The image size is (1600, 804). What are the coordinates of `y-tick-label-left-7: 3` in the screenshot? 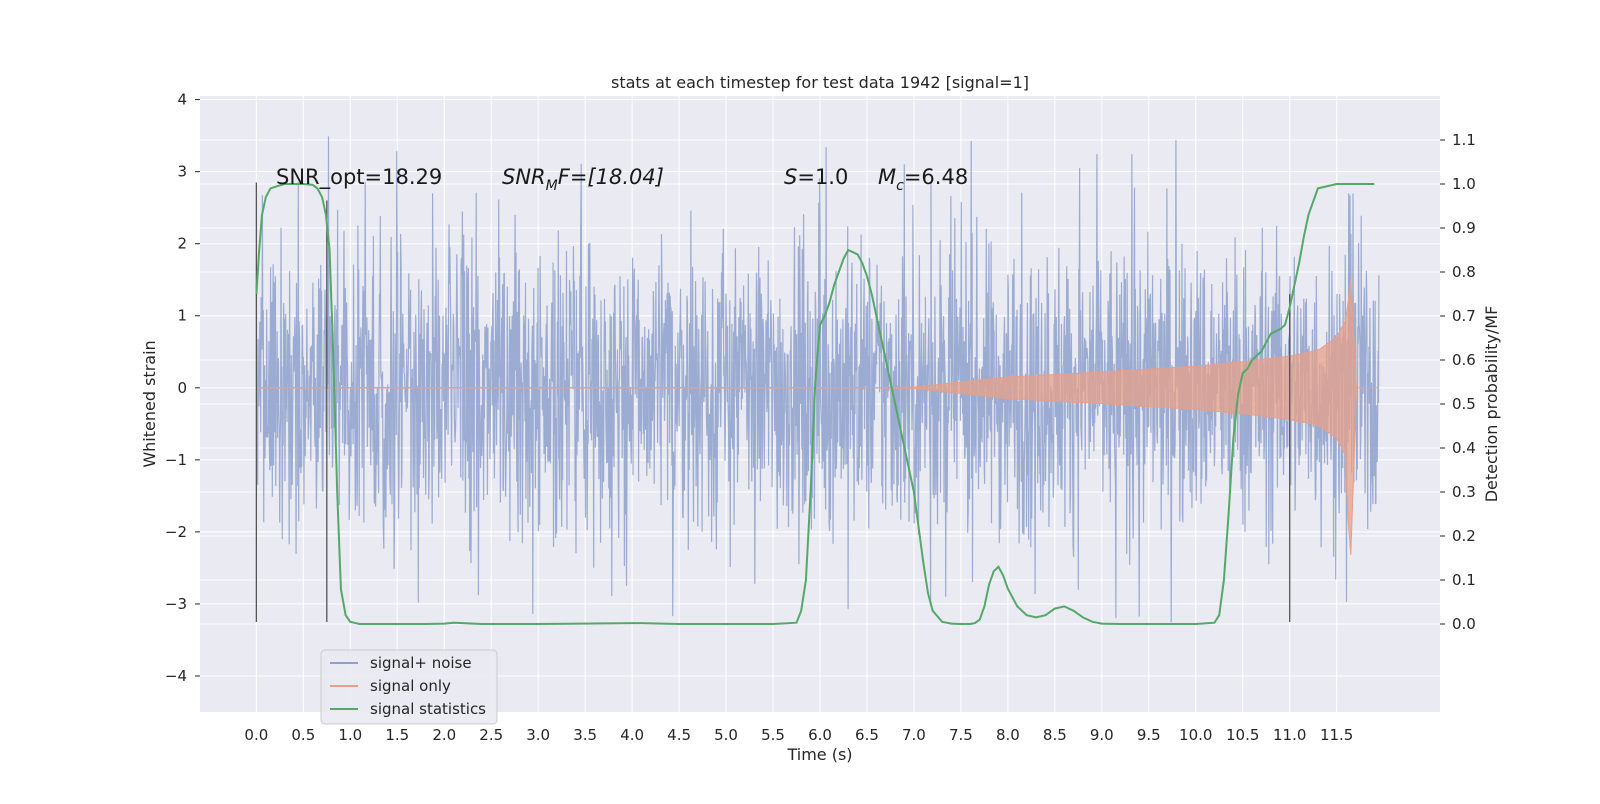 It's located at (182, 172).